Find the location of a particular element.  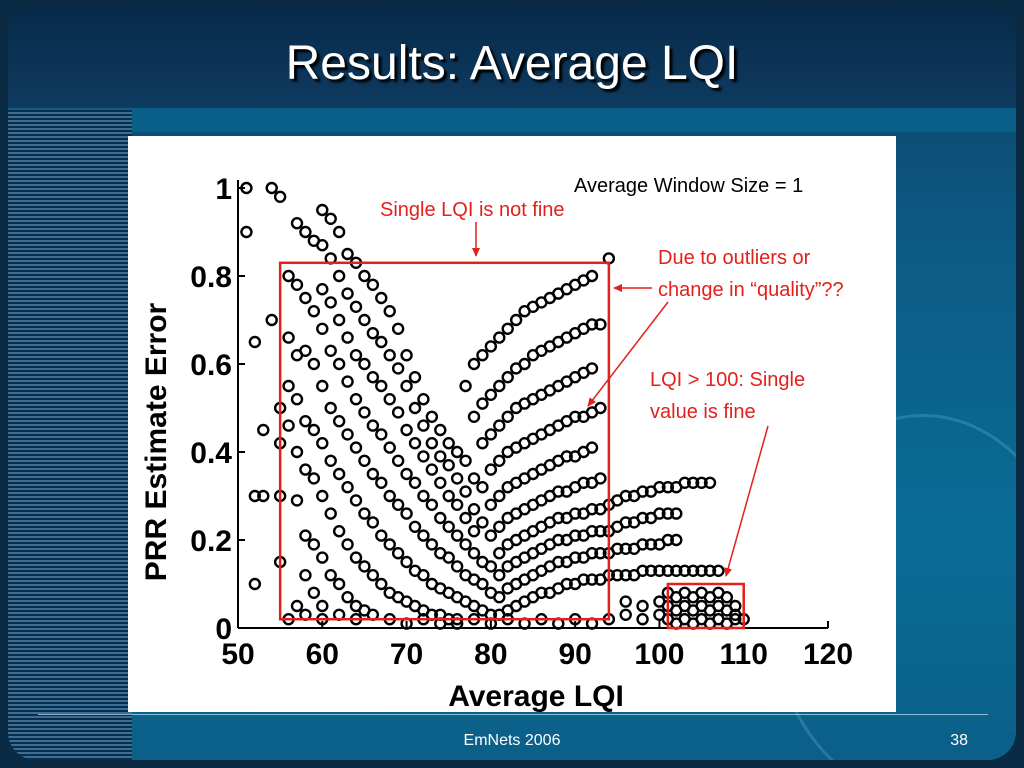

x-axis-label: Average LQI is located at coordinates (536, 696).